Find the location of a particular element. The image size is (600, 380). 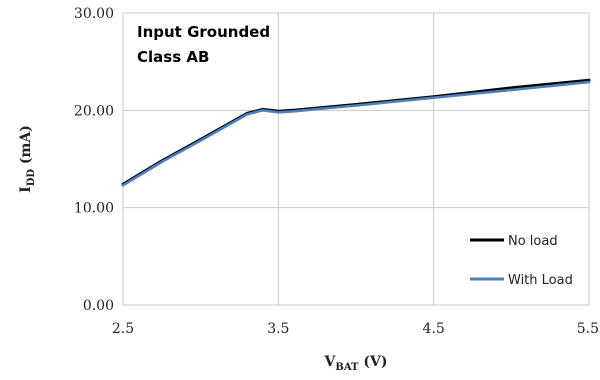

x-tick-label: 5.5 is located at coordinates (588, 329).